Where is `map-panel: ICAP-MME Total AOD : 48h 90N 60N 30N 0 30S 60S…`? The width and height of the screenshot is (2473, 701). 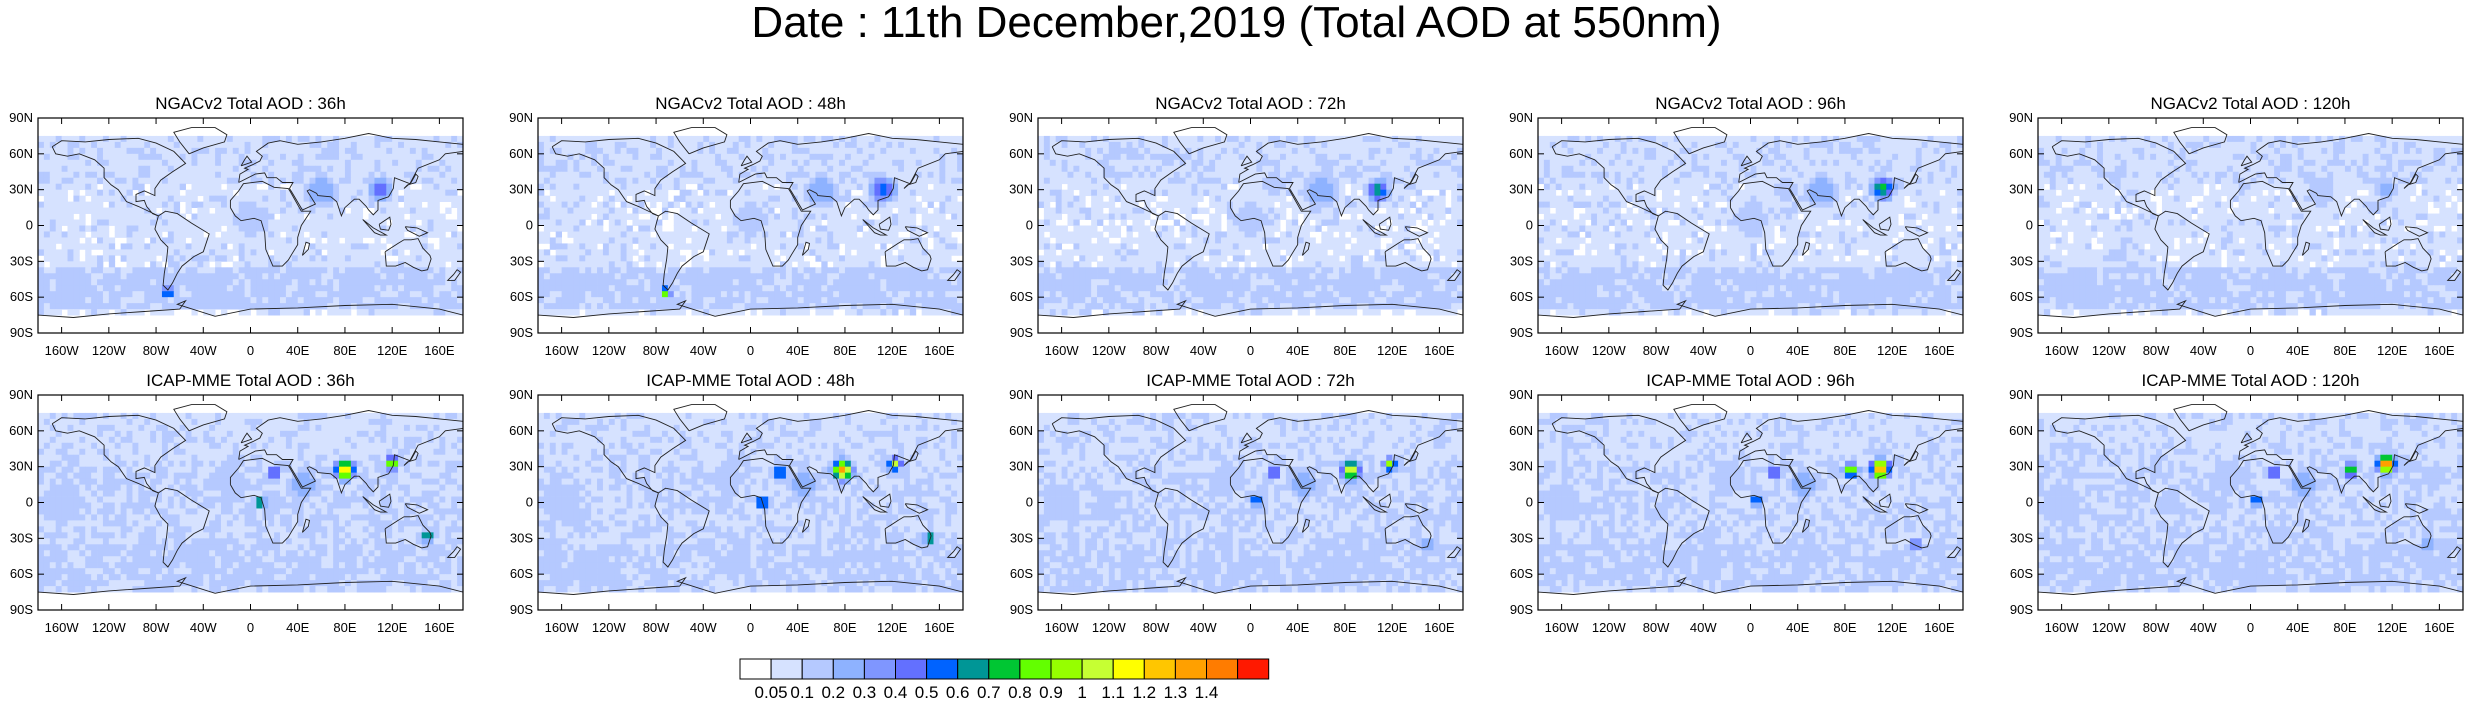 map-panel: ICAP-MME Total AOD : 48h 90N 60N 30N 0 30S 60S… is located at coordinates (736, 503).